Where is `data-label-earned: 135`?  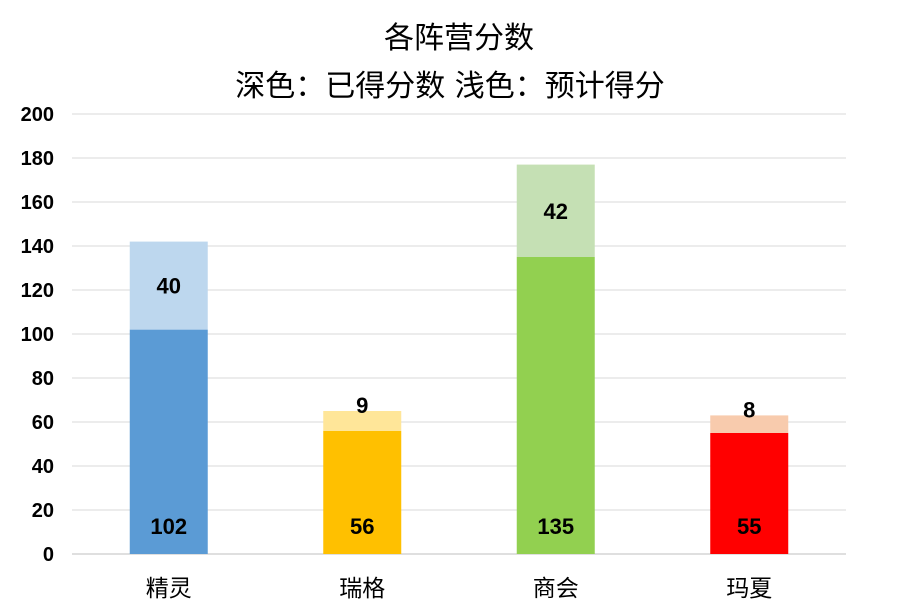 data-label-earned: 135 is located at coordinates (555, 526).